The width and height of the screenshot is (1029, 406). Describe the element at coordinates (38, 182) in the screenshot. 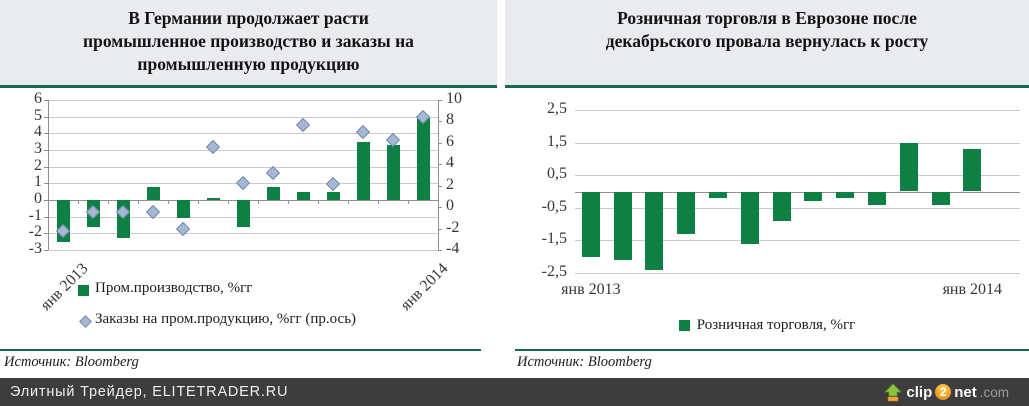

I see `left-axis-tick-label: 1` at that location.